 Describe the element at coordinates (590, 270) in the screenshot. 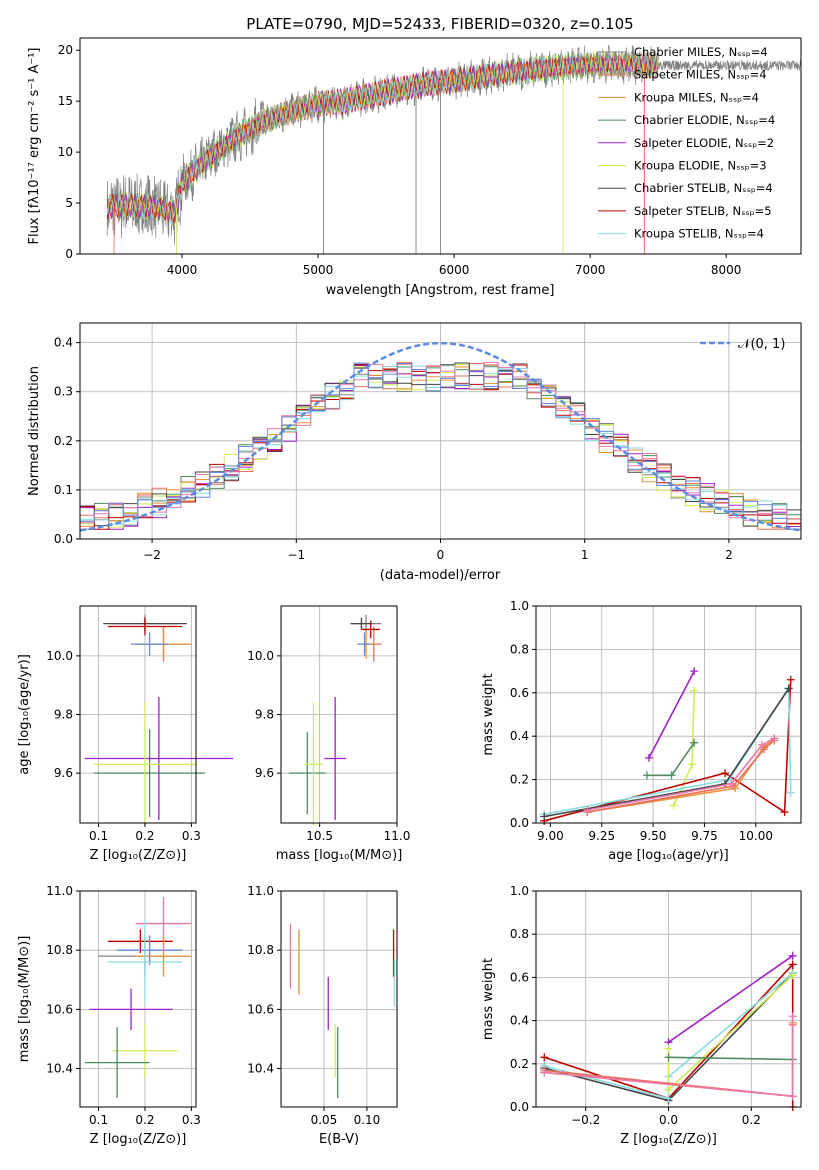

I see `x-tick-label: 7000` at that location.